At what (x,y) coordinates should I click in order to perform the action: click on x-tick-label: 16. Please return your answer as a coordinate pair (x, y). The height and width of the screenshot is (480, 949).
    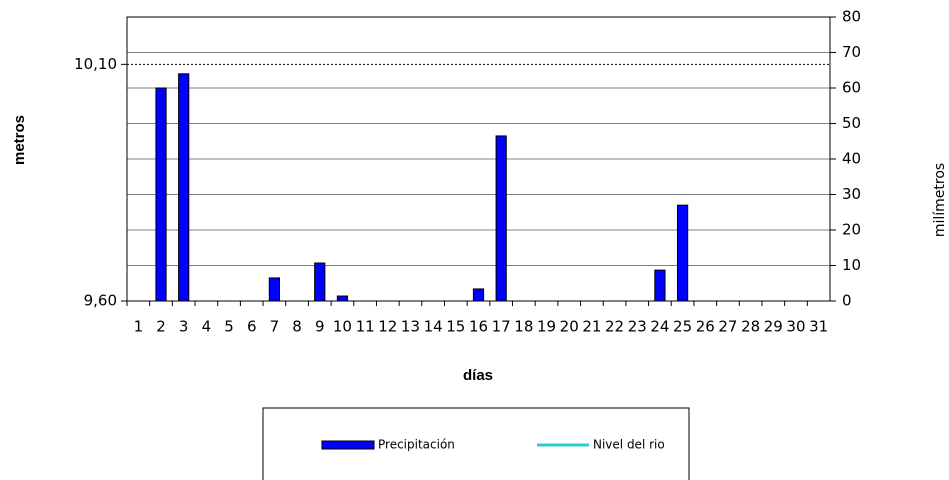
    Looking at the image, I should click on (478, 327).